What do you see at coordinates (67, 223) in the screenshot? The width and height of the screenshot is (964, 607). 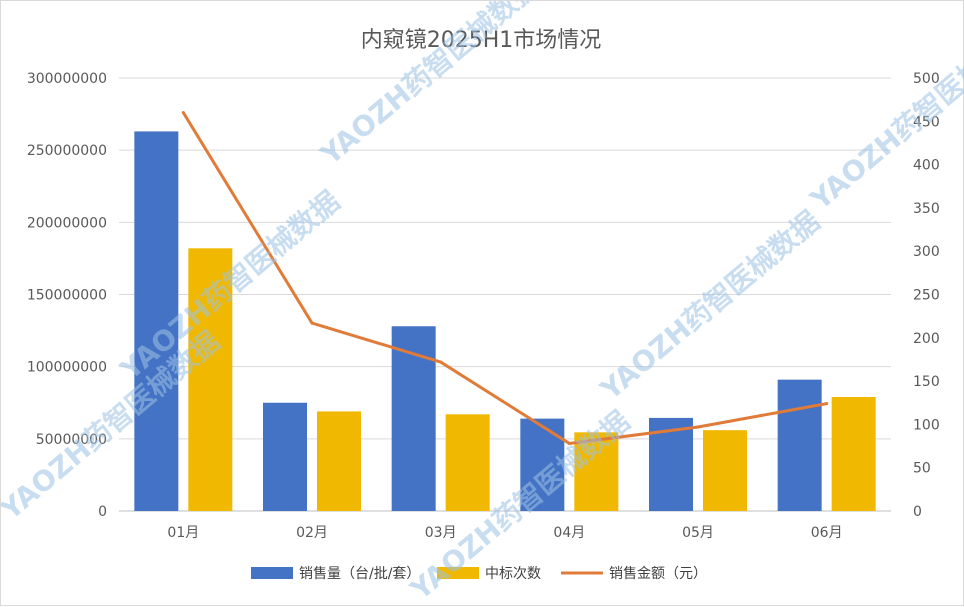 I see `left-axis-tick-label: 200000000` at bounding box center [67, 223].